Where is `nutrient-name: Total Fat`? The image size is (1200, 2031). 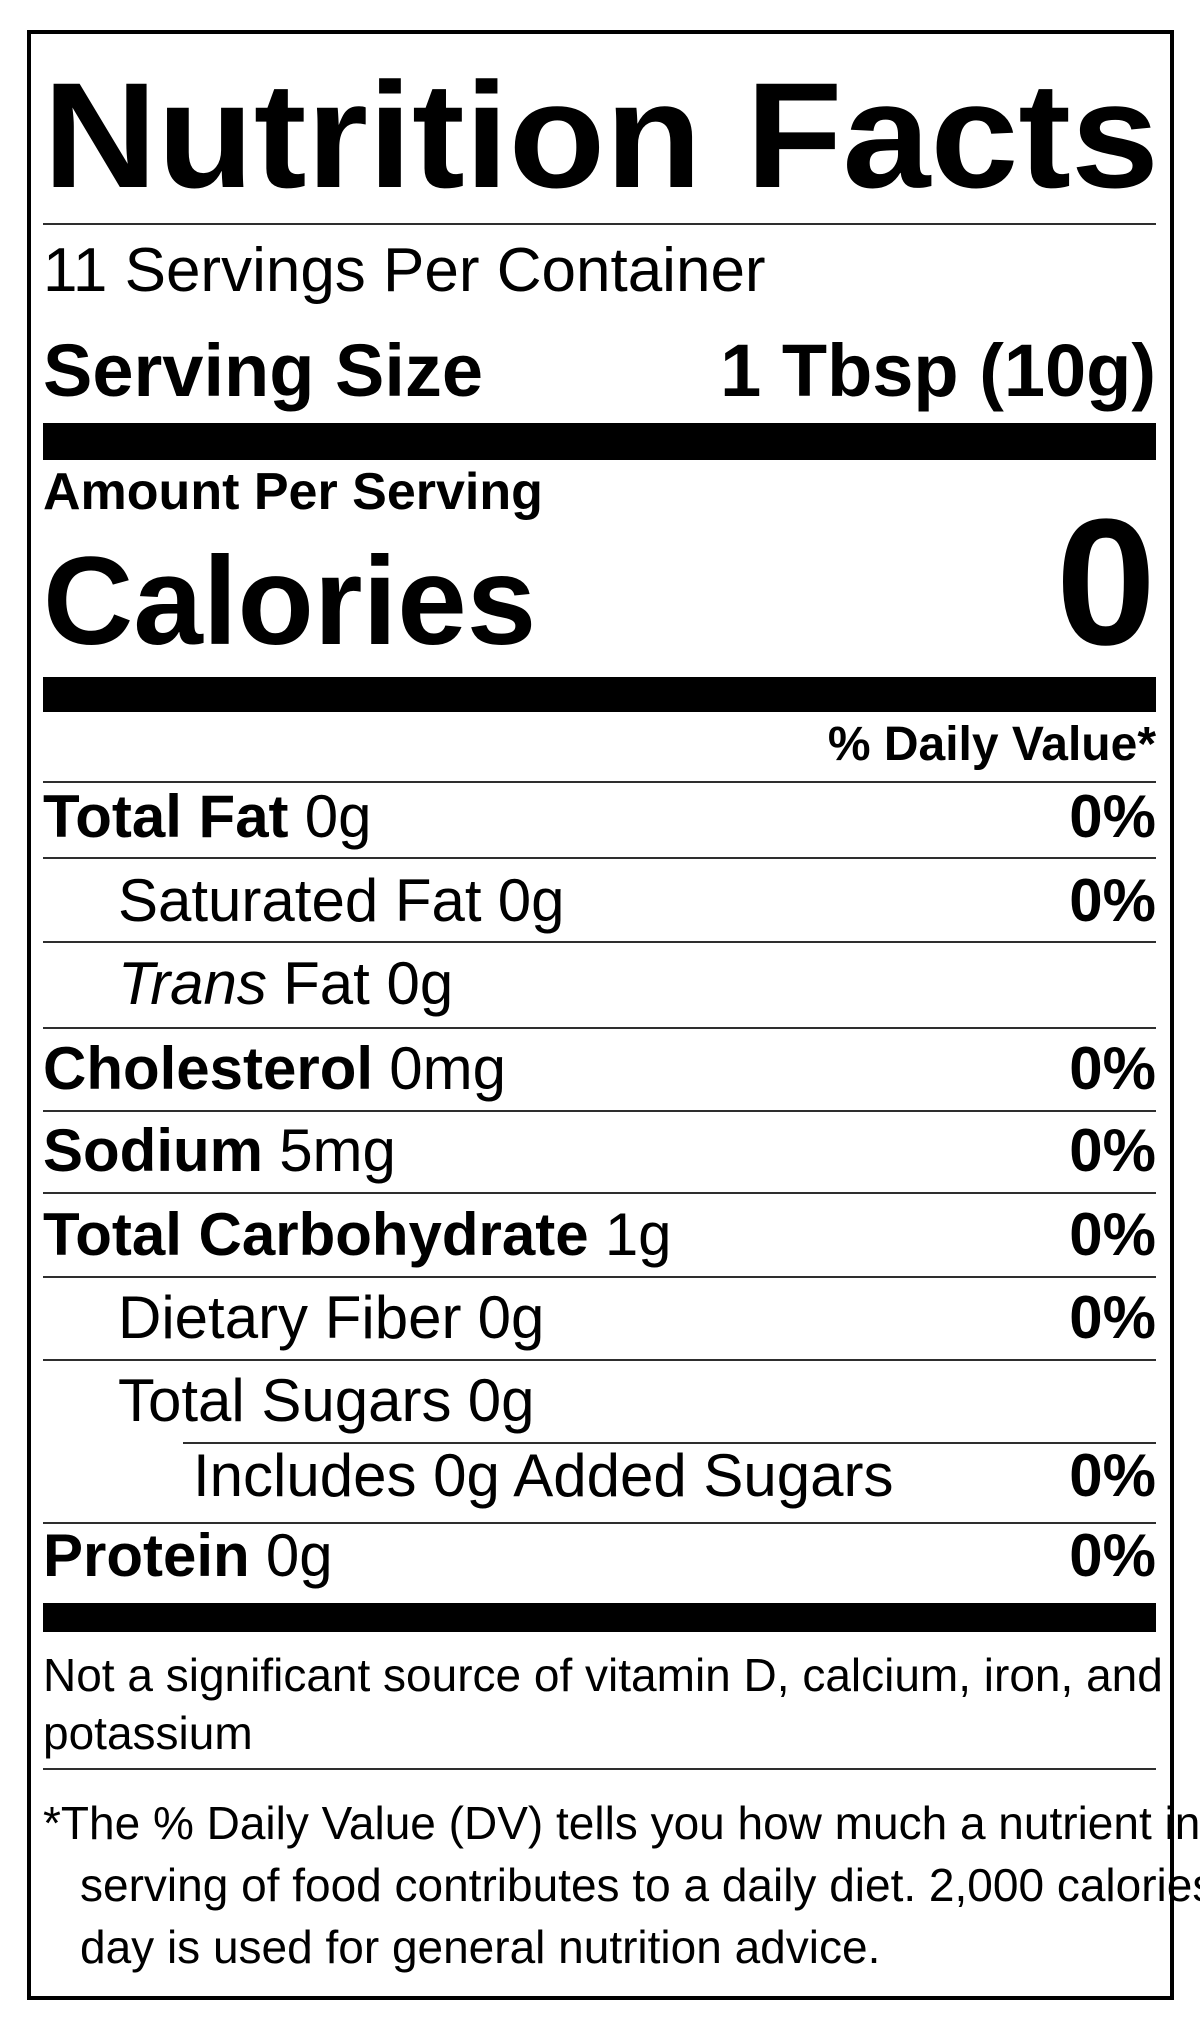 nutrient-name: Total Fat is located at coordinates (166, 816).